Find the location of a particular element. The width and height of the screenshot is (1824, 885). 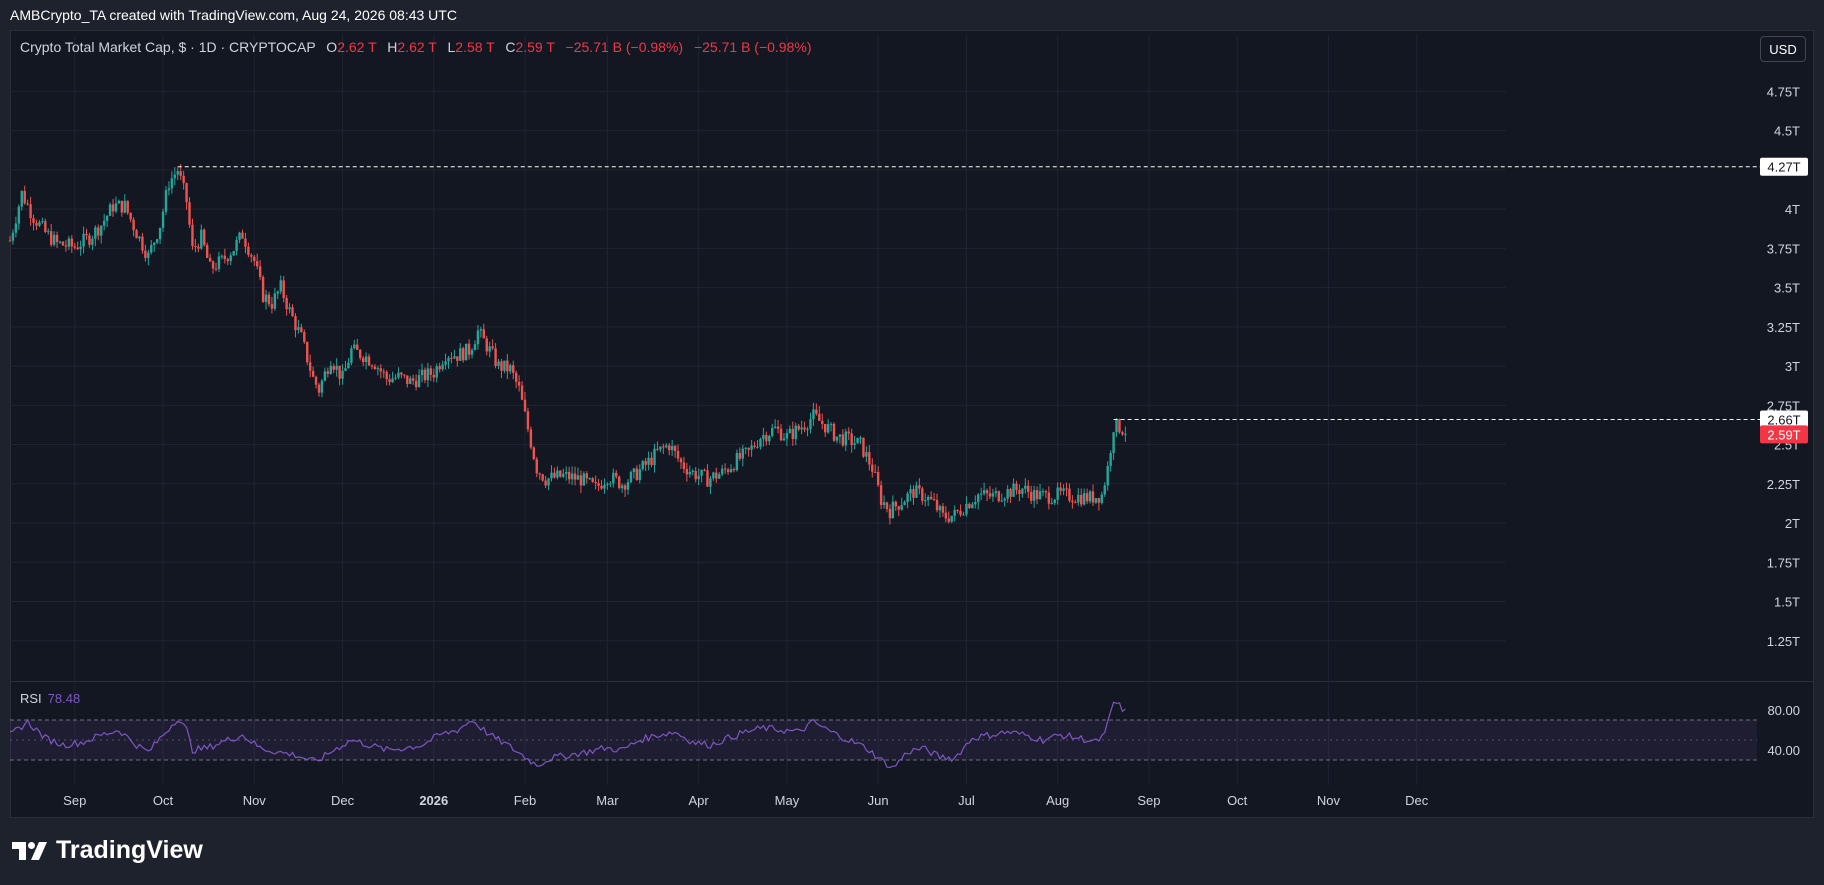

rsi-legend: RSI 78.48 is located at coordinates (50, 698).